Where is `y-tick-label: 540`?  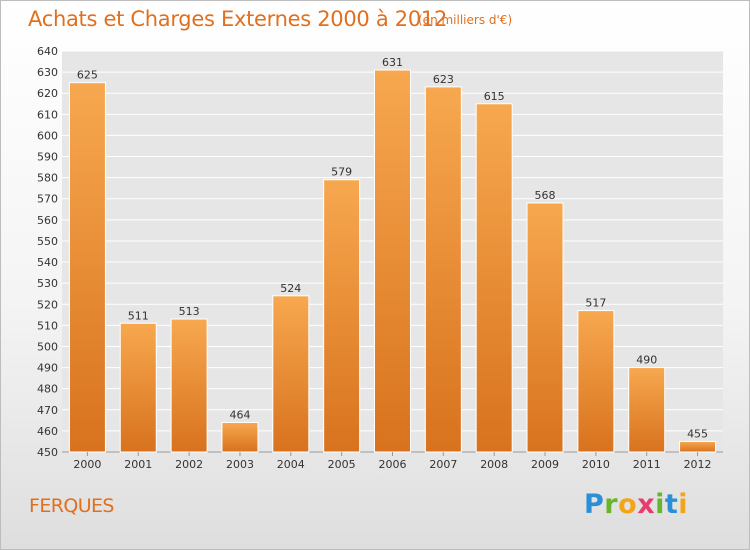 y-tick-label: 540 is located at coordinates (47, 262).